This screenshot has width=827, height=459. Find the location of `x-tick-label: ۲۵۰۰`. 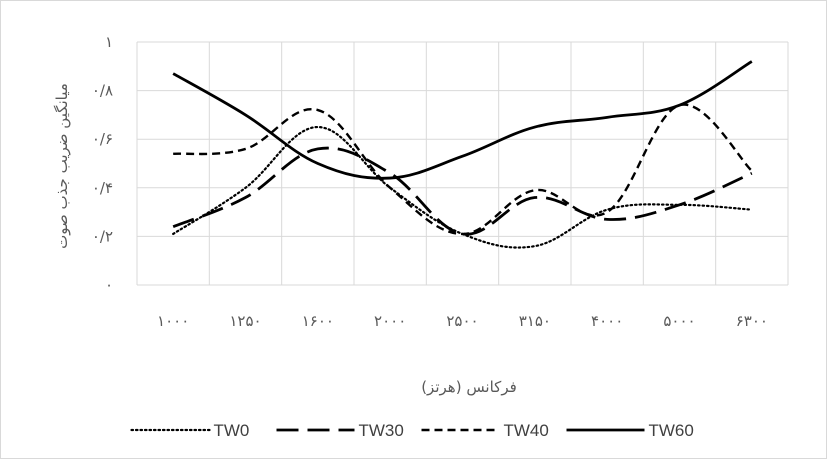

x-tick-label: ۲۵۰۰ is located at coordinates (462, 321).